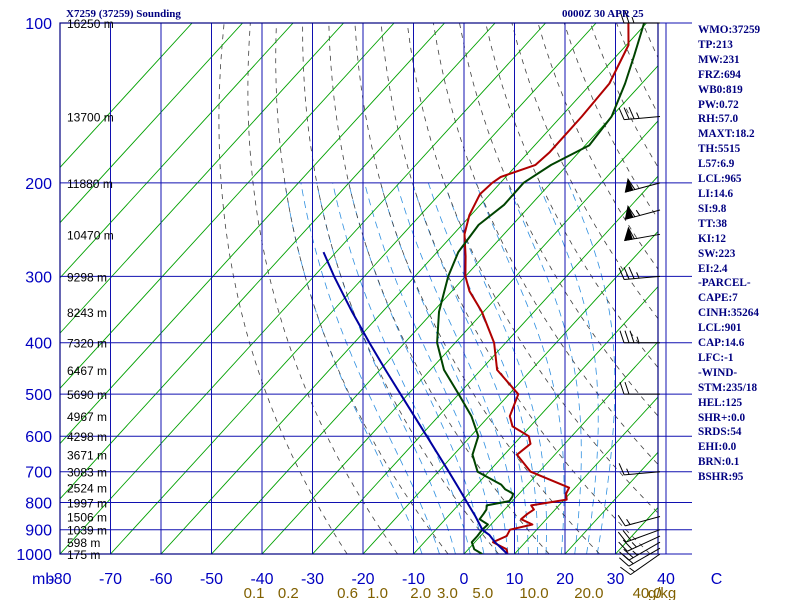 Image resolution: width=800 pixels, height=600 pixels. I want to click on pressure-tick-label: 100, so click(38, 24).